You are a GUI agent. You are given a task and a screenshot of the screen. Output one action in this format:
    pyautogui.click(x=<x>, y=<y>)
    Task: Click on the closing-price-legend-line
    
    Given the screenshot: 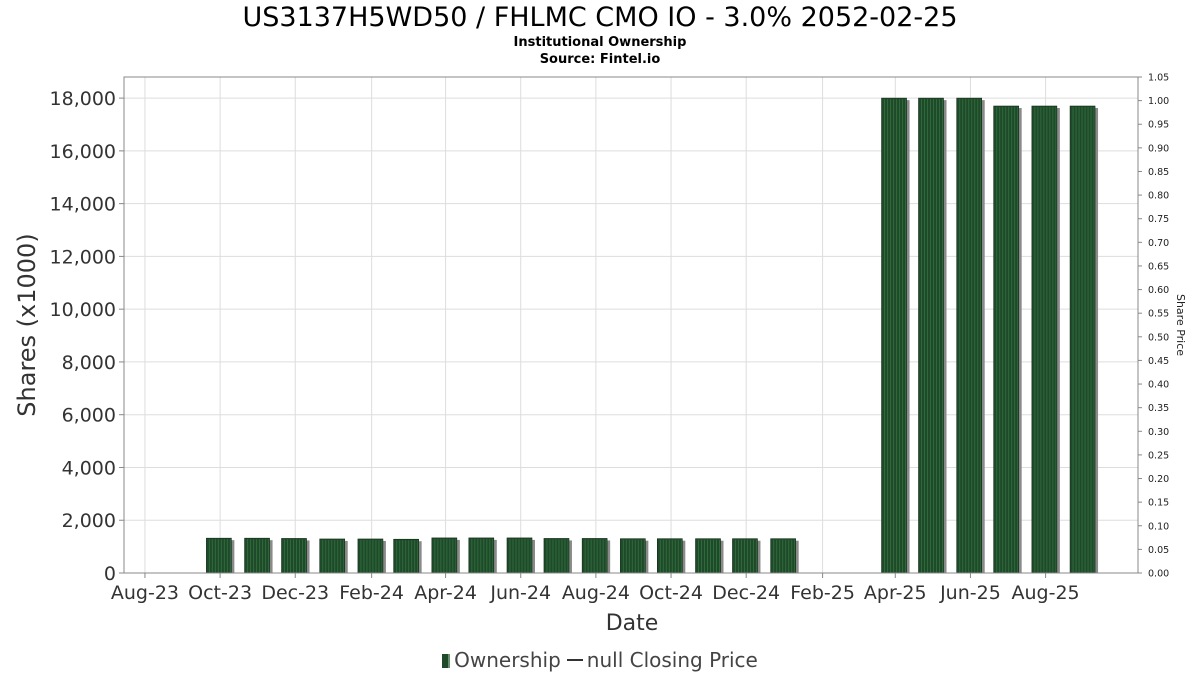 What is the action you would take?
    pyautogui.click(x=574, y=660)
    